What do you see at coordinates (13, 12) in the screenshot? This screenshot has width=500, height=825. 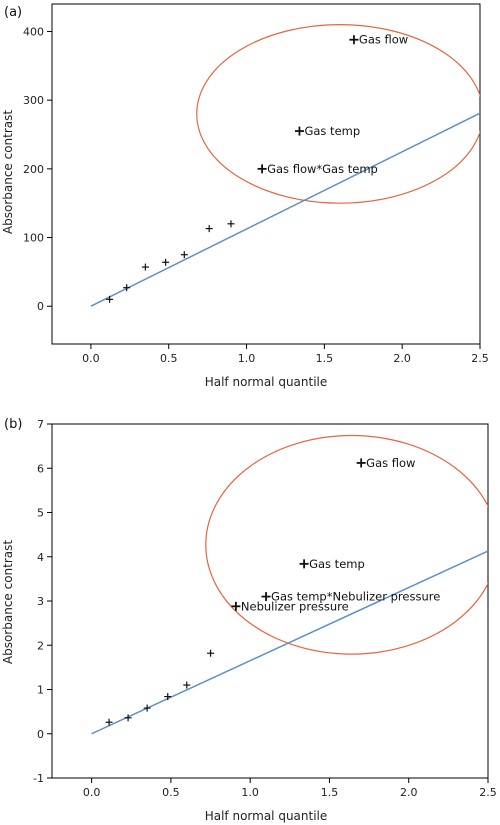 I see `panel-label-a: (a)` at bounding box center [13, 12].